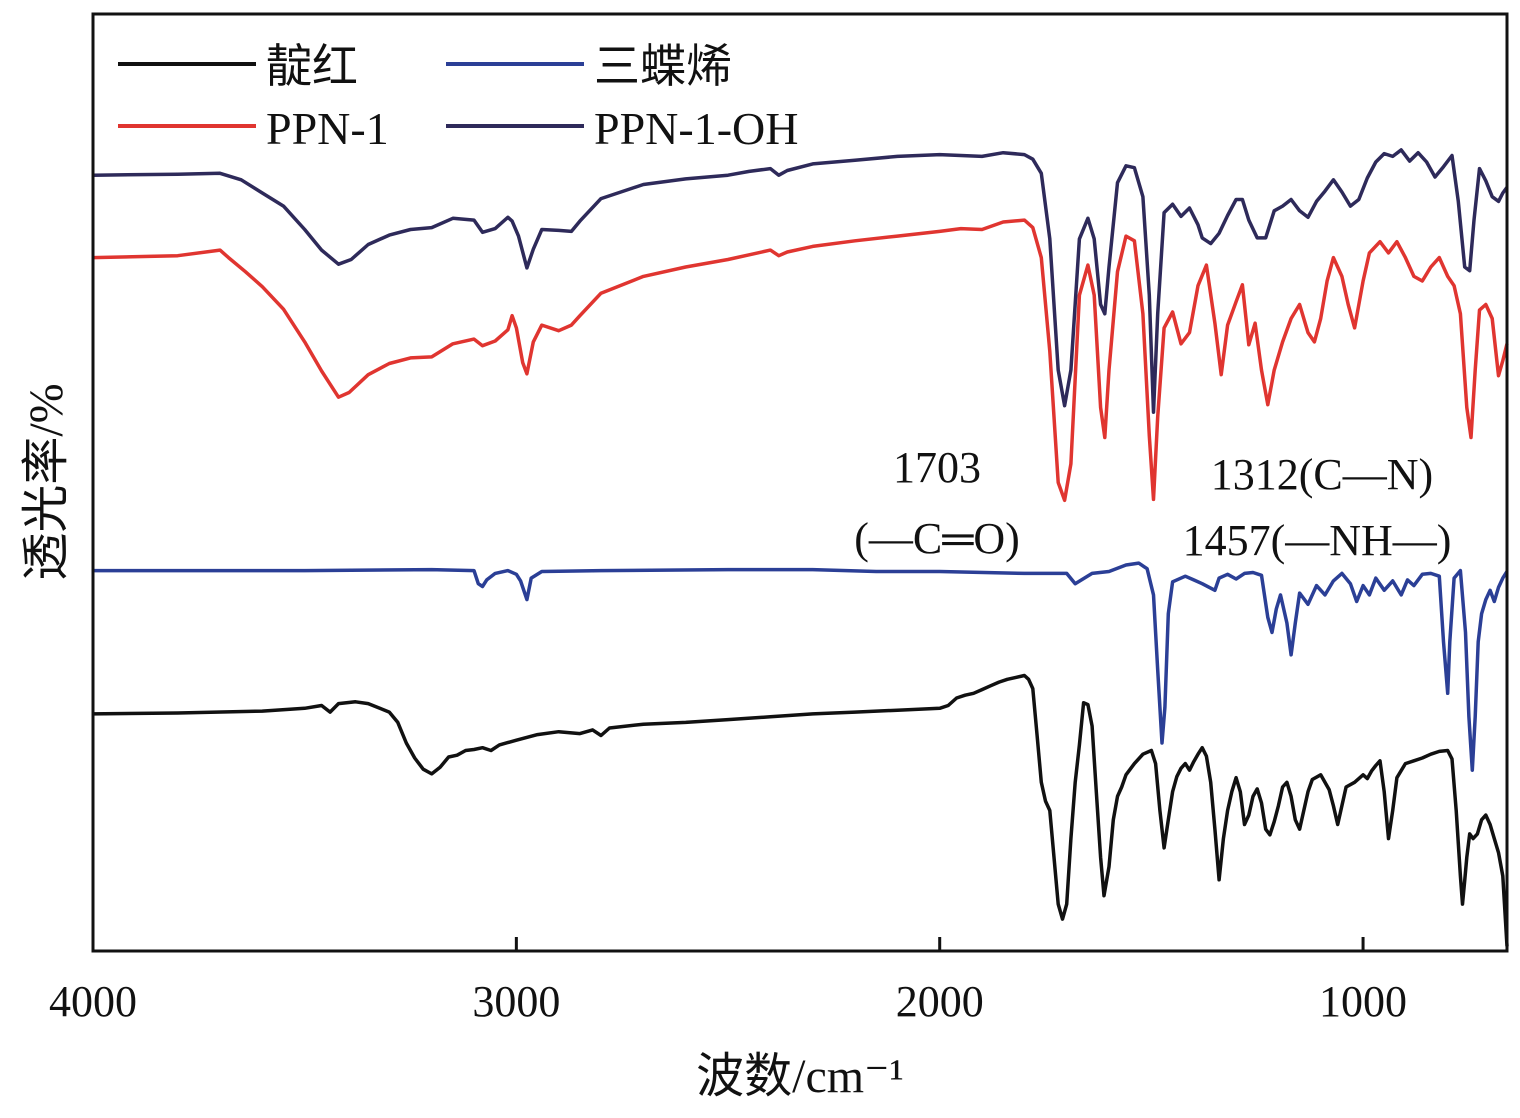 This screenshot has width=1520, height=1118. Describe the element at coordinates (696, 128) in the screenshot. I see `legend-label-ppn1-oh: PPN-1-OH` at that location.